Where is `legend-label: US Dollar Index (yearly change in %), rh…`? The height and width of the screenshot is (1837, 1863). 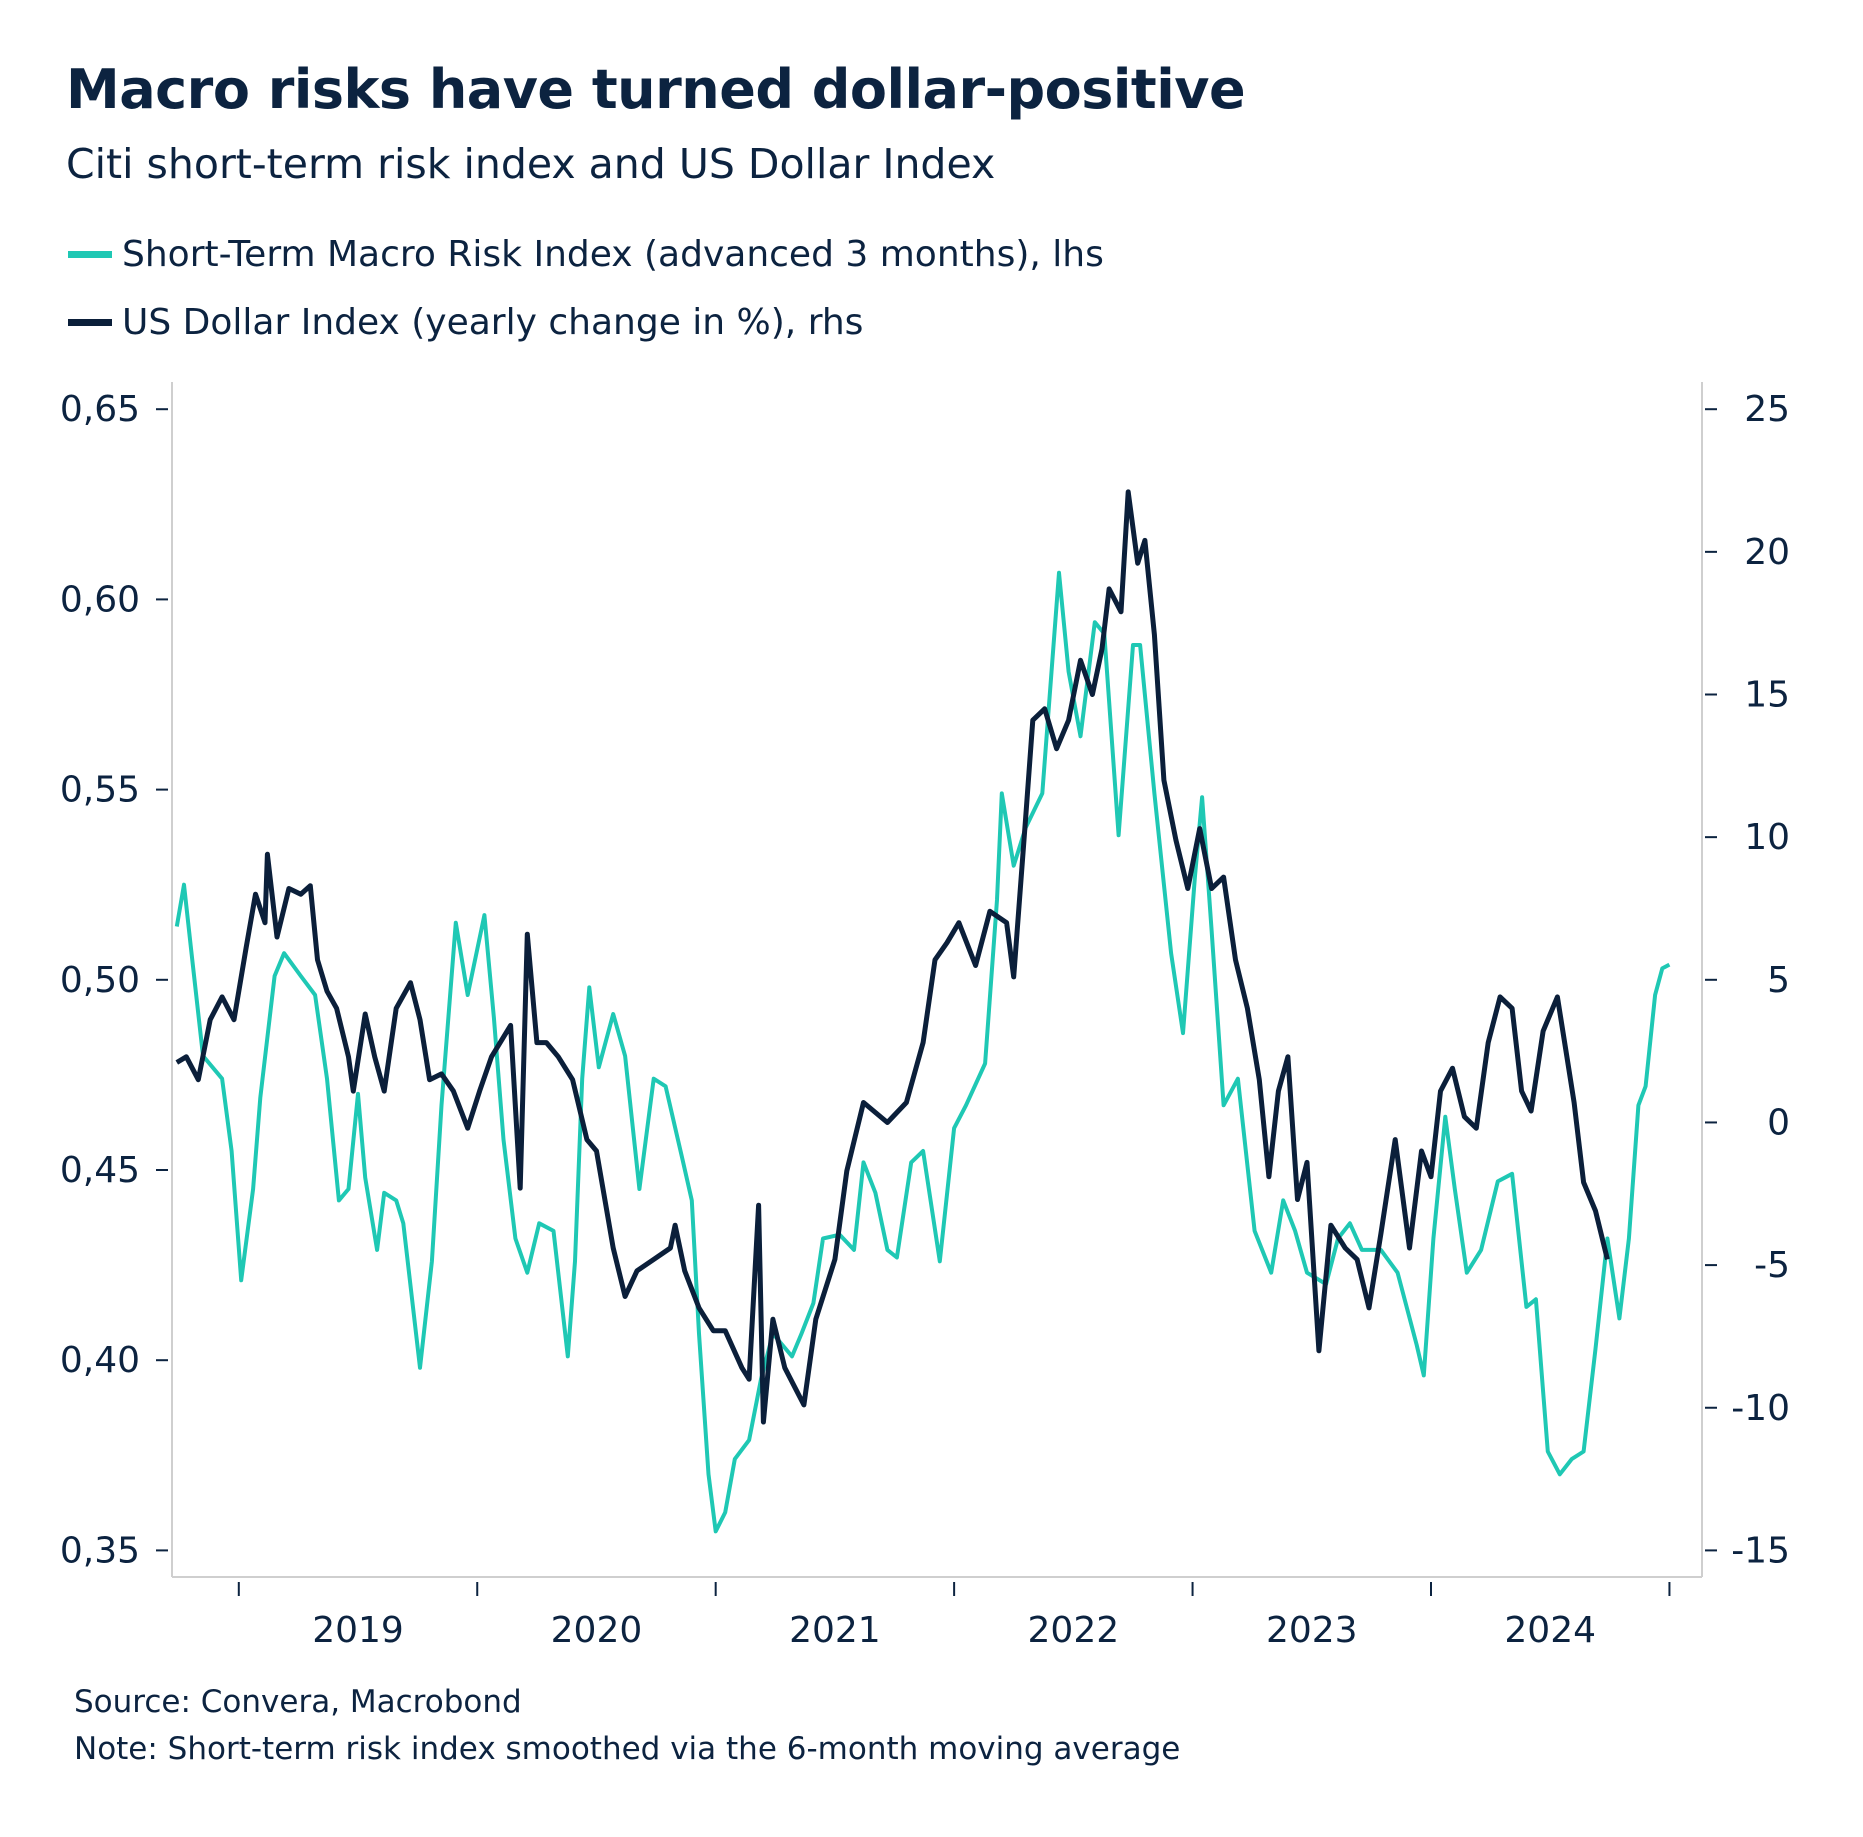
legend-label: US Dollar Index (yearly change in %), rh… is located at coordinates (493, 322).